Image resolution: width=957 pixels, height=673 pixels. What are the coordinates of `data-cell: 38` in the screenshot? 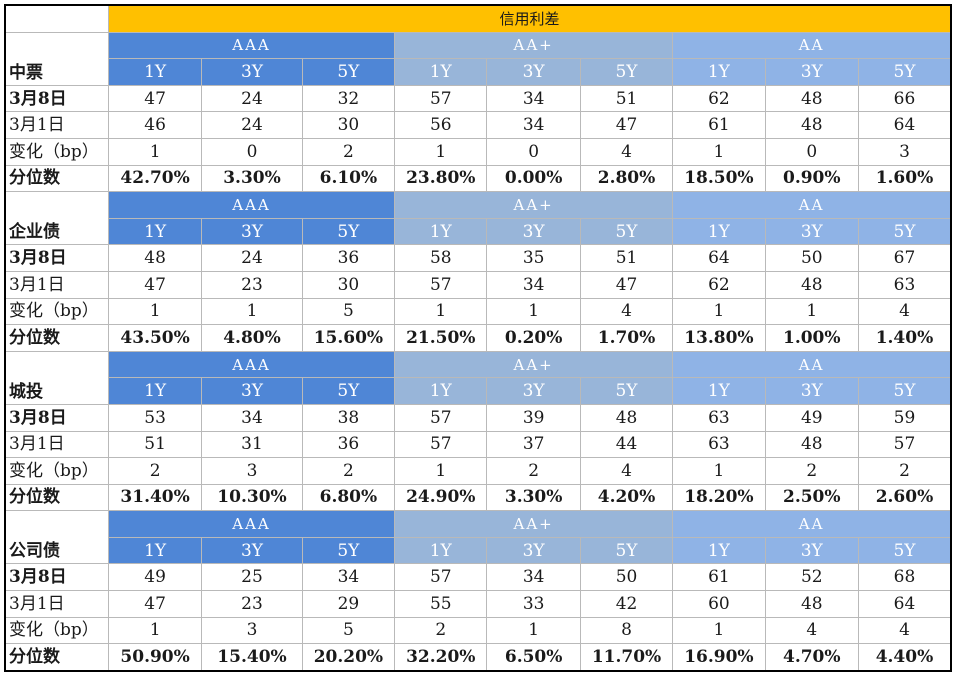 It's located at (348, 417).